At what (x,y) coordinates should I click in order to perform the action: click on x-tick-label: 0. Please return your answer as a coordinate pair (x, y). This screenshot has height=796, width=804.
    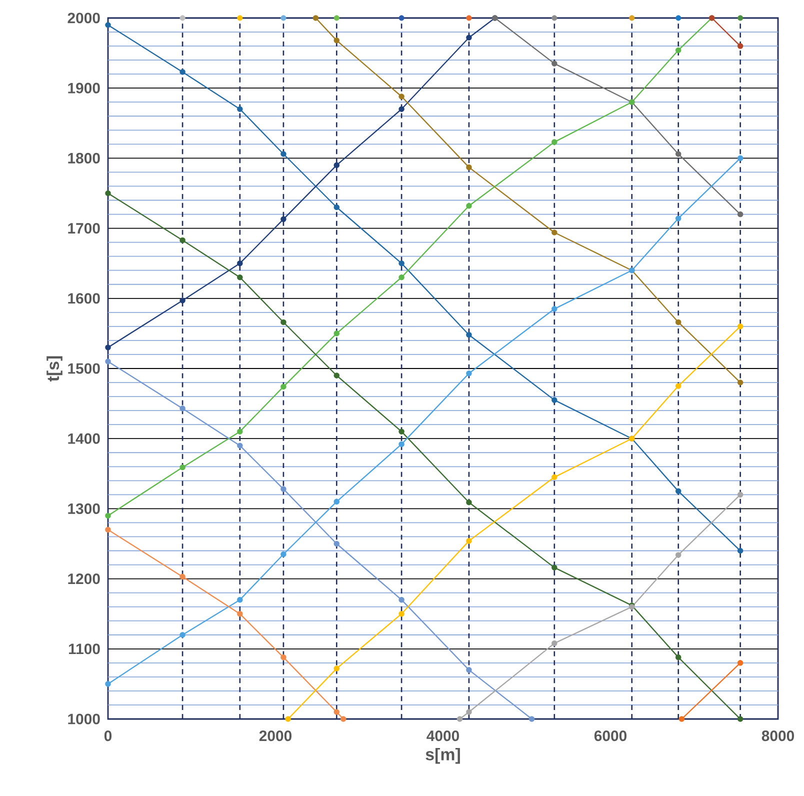
    Looking at the image, I should click on (108, 736).